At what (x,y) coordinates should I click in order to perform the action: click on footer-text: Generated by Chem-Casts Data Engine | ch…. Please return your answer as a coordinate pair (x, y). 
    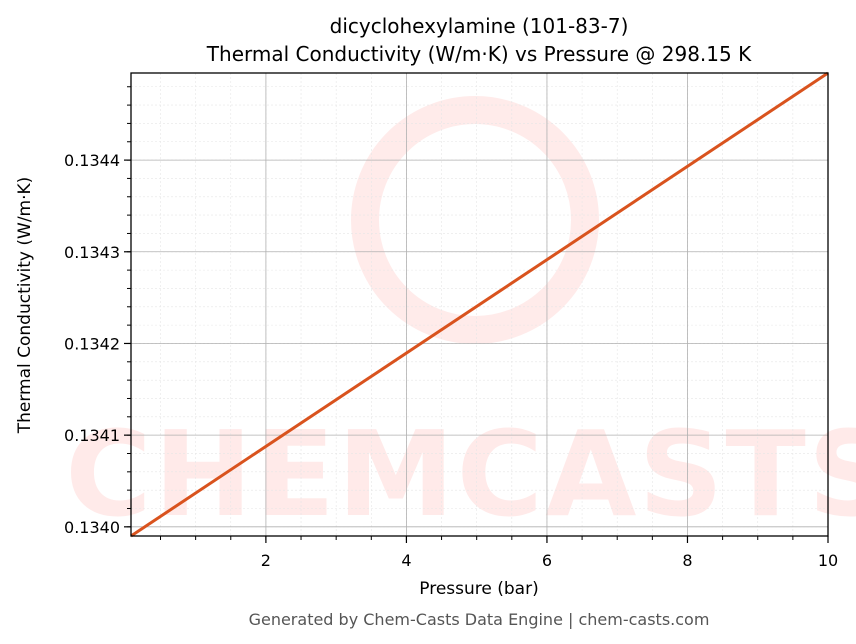
    Looking at the image, I should click on (479, 619).